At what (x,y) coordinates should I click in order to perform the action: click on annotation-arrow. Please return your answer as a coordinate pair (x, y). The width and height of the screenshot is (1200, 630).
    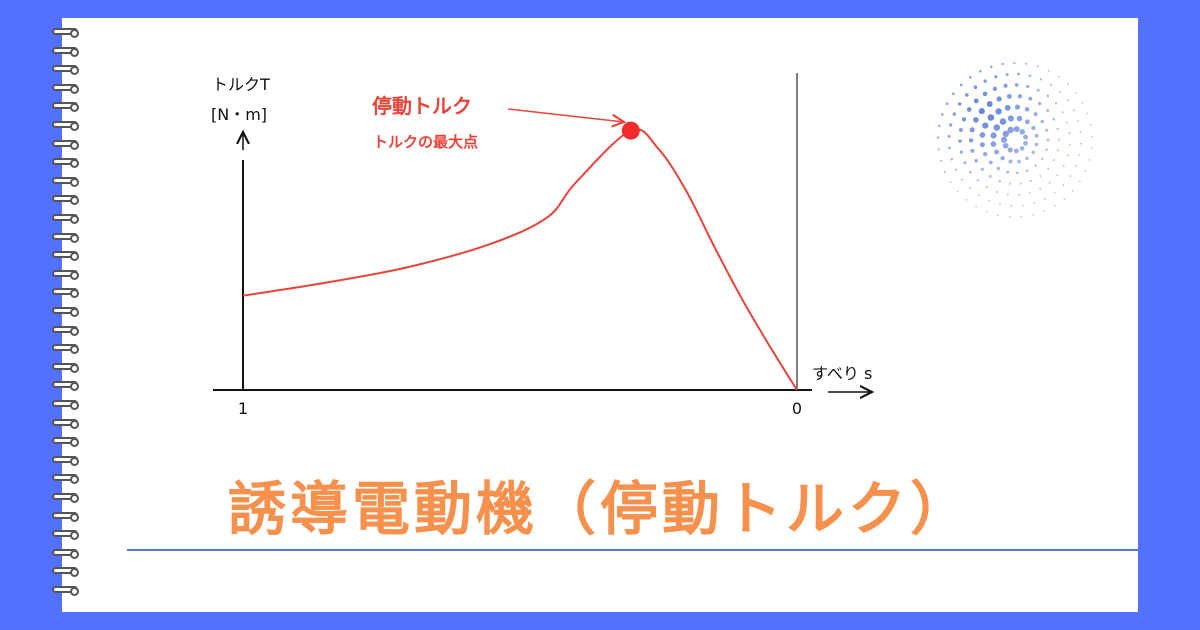
    Looking at the image, I should click on (565, 115).